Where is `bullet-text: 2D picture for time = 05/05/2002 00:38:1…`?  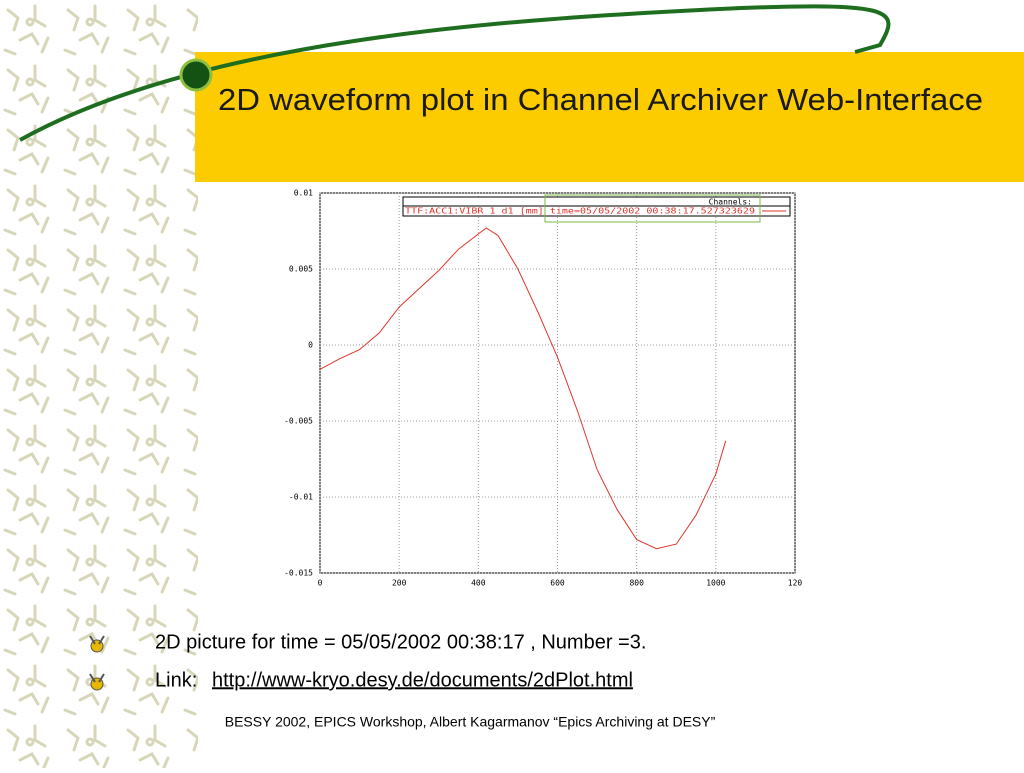 bullet-text: 2D picture for time = 05/05/2002 00:38:1… is located at coordinates (400, 642).